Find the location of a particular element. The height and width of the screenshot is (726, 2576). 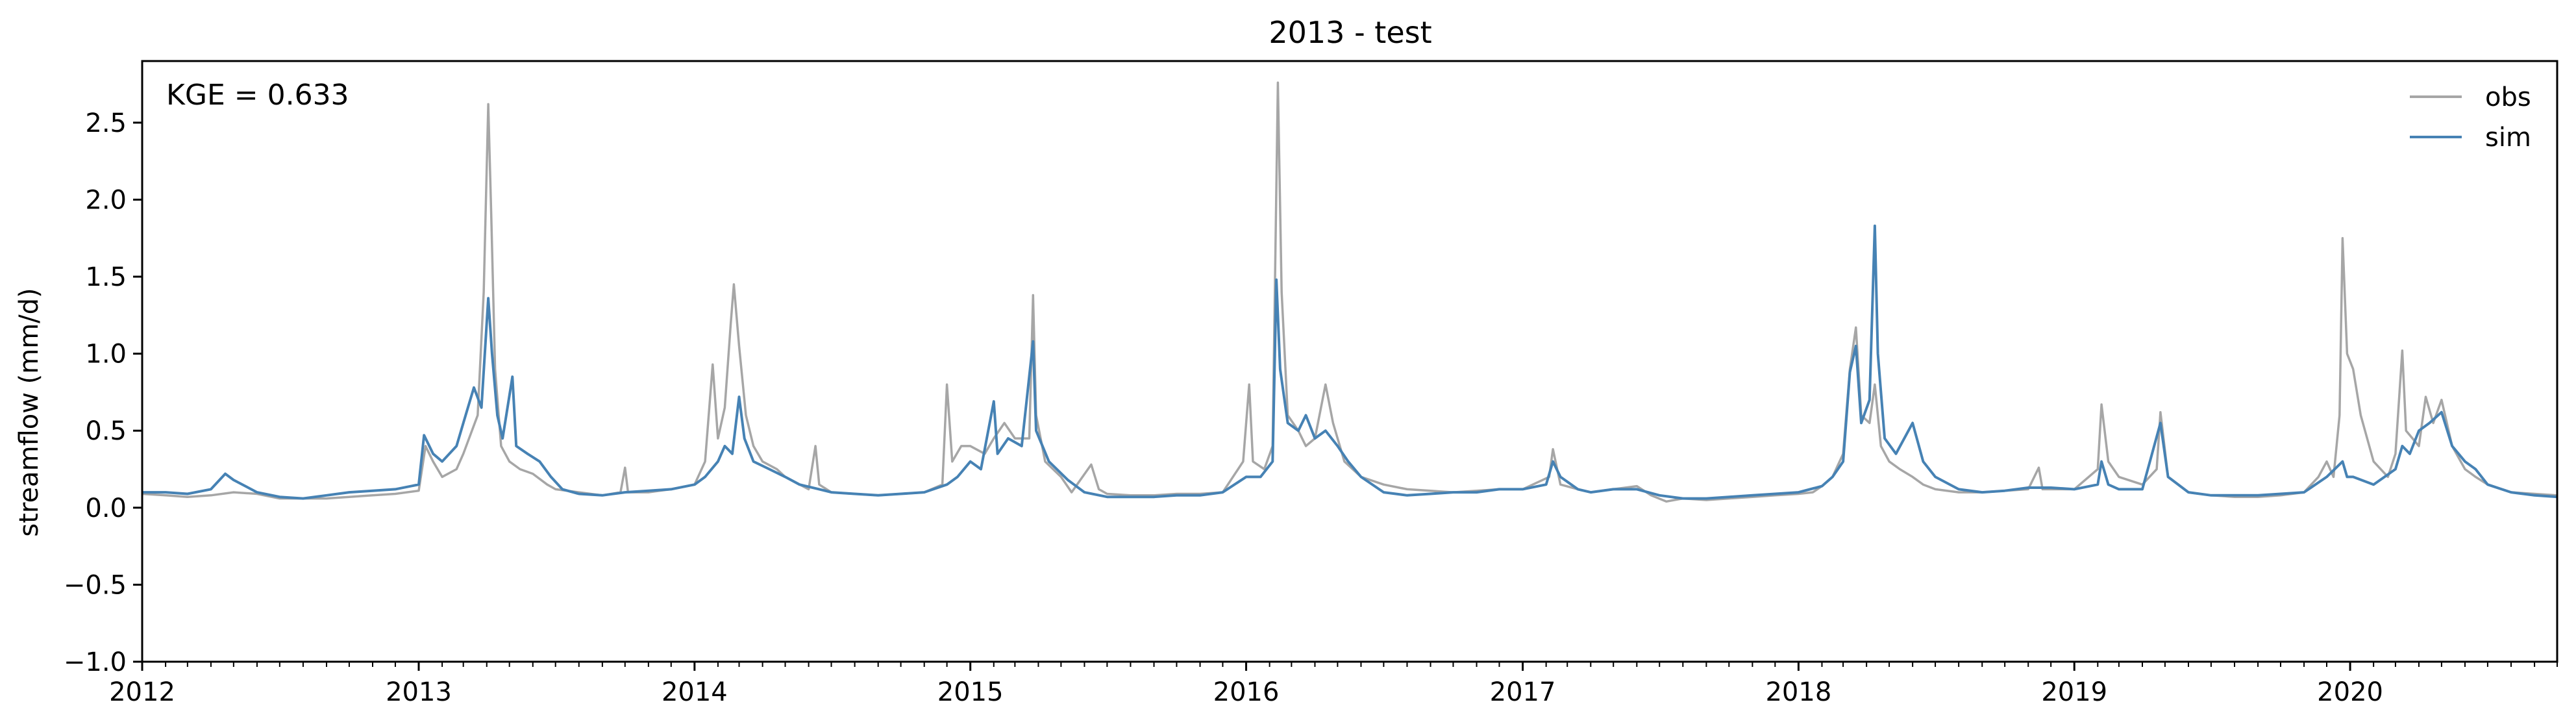

x-axis-ticks: 2012 2013 2014 2015 2016 2017 2018 2019 2020 is located at coordinates (1333, 684).